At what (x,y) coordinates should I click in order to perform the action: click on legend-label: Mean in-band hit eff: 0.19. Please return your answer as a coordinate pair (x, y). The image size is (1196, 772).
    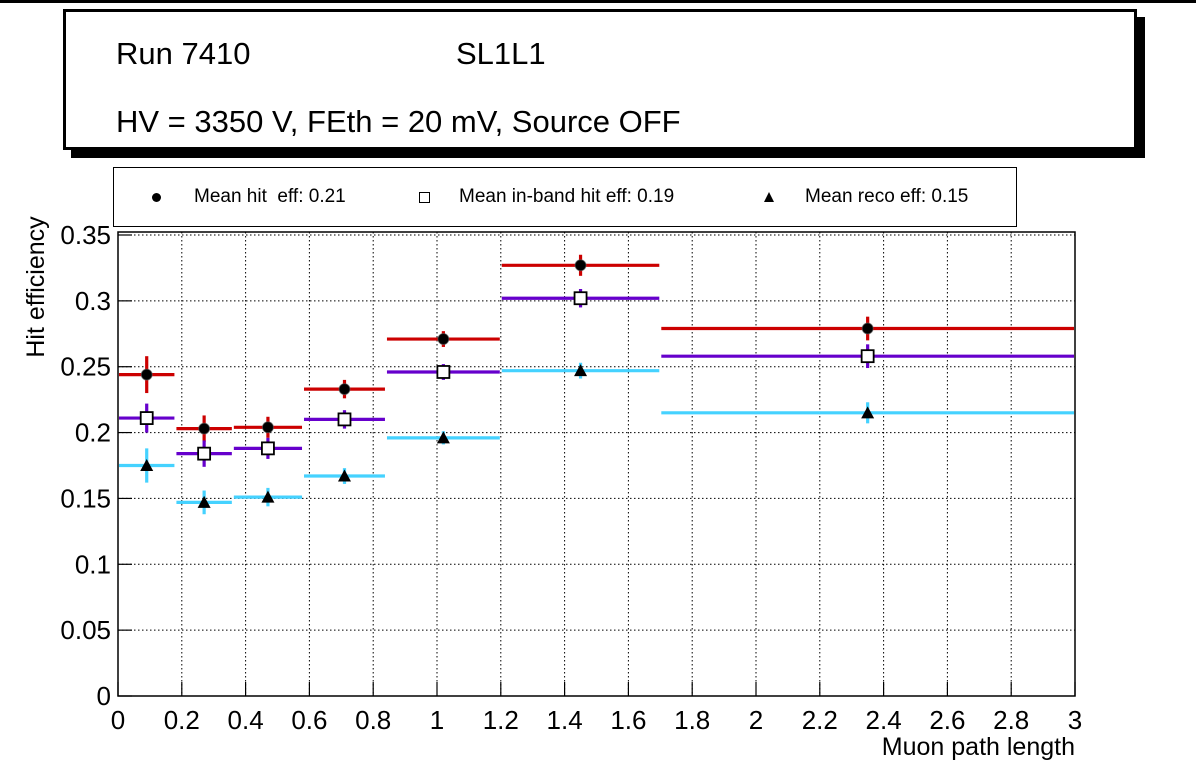
    Looking at the image, I should click on (567, 196).